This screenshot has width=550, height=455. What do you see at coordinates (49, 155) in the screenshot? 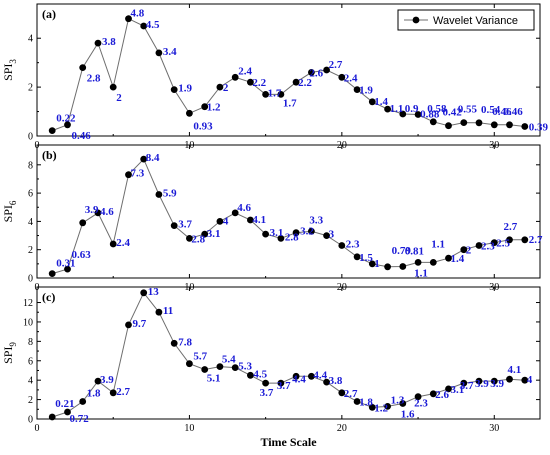
I see `panel-label: (b)` at bounding box center [49, 155].